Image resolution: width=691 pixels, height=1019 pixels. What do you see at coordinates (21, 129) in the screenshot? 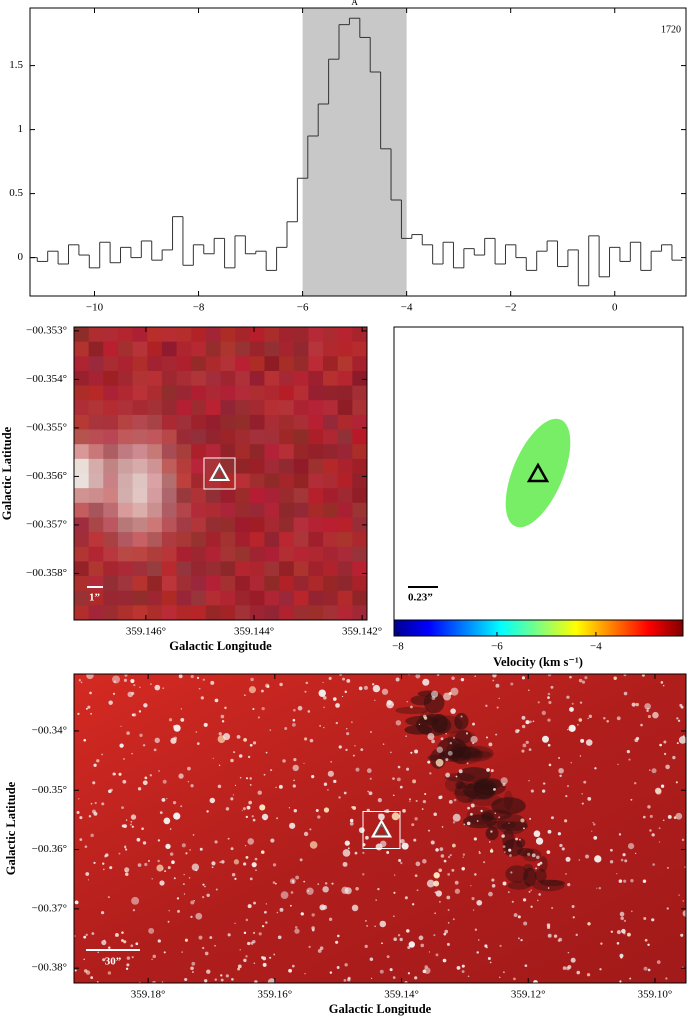
I see `y-tick-label: 1` at bounding box center [21, 129].